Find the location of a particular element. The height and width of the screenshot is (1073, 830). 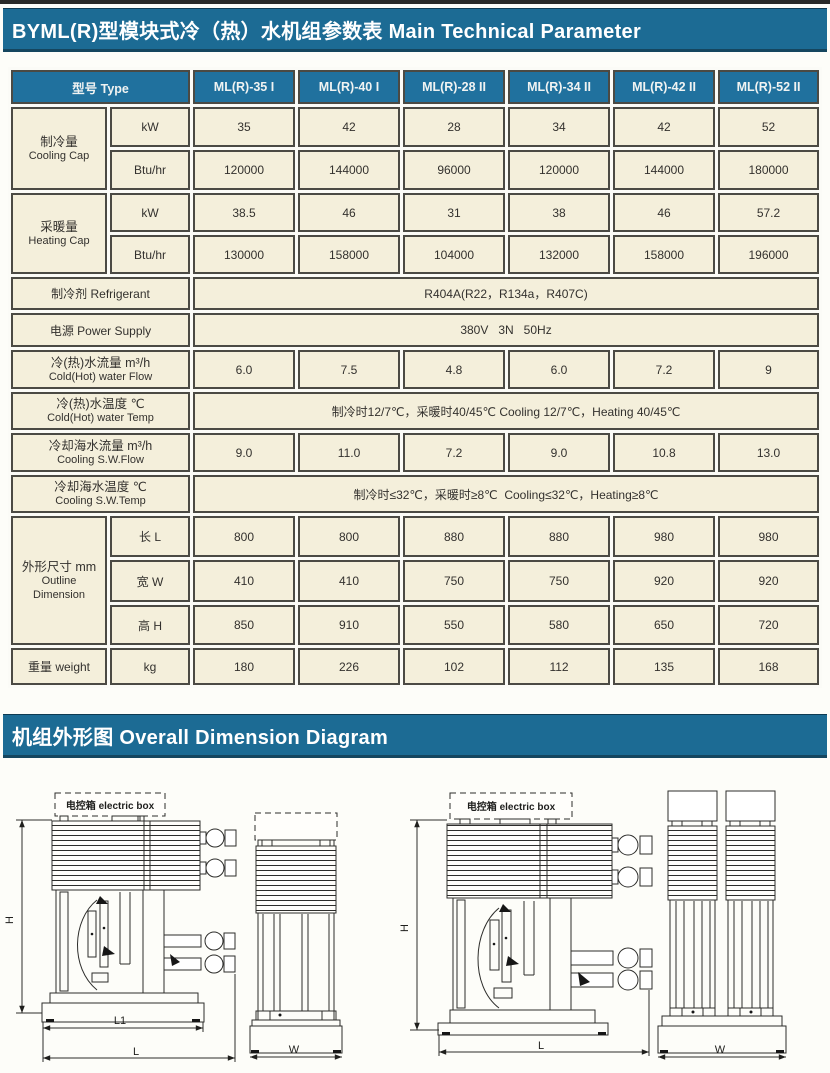

fin-coil-tower-a is located at coordinates (692, 863).